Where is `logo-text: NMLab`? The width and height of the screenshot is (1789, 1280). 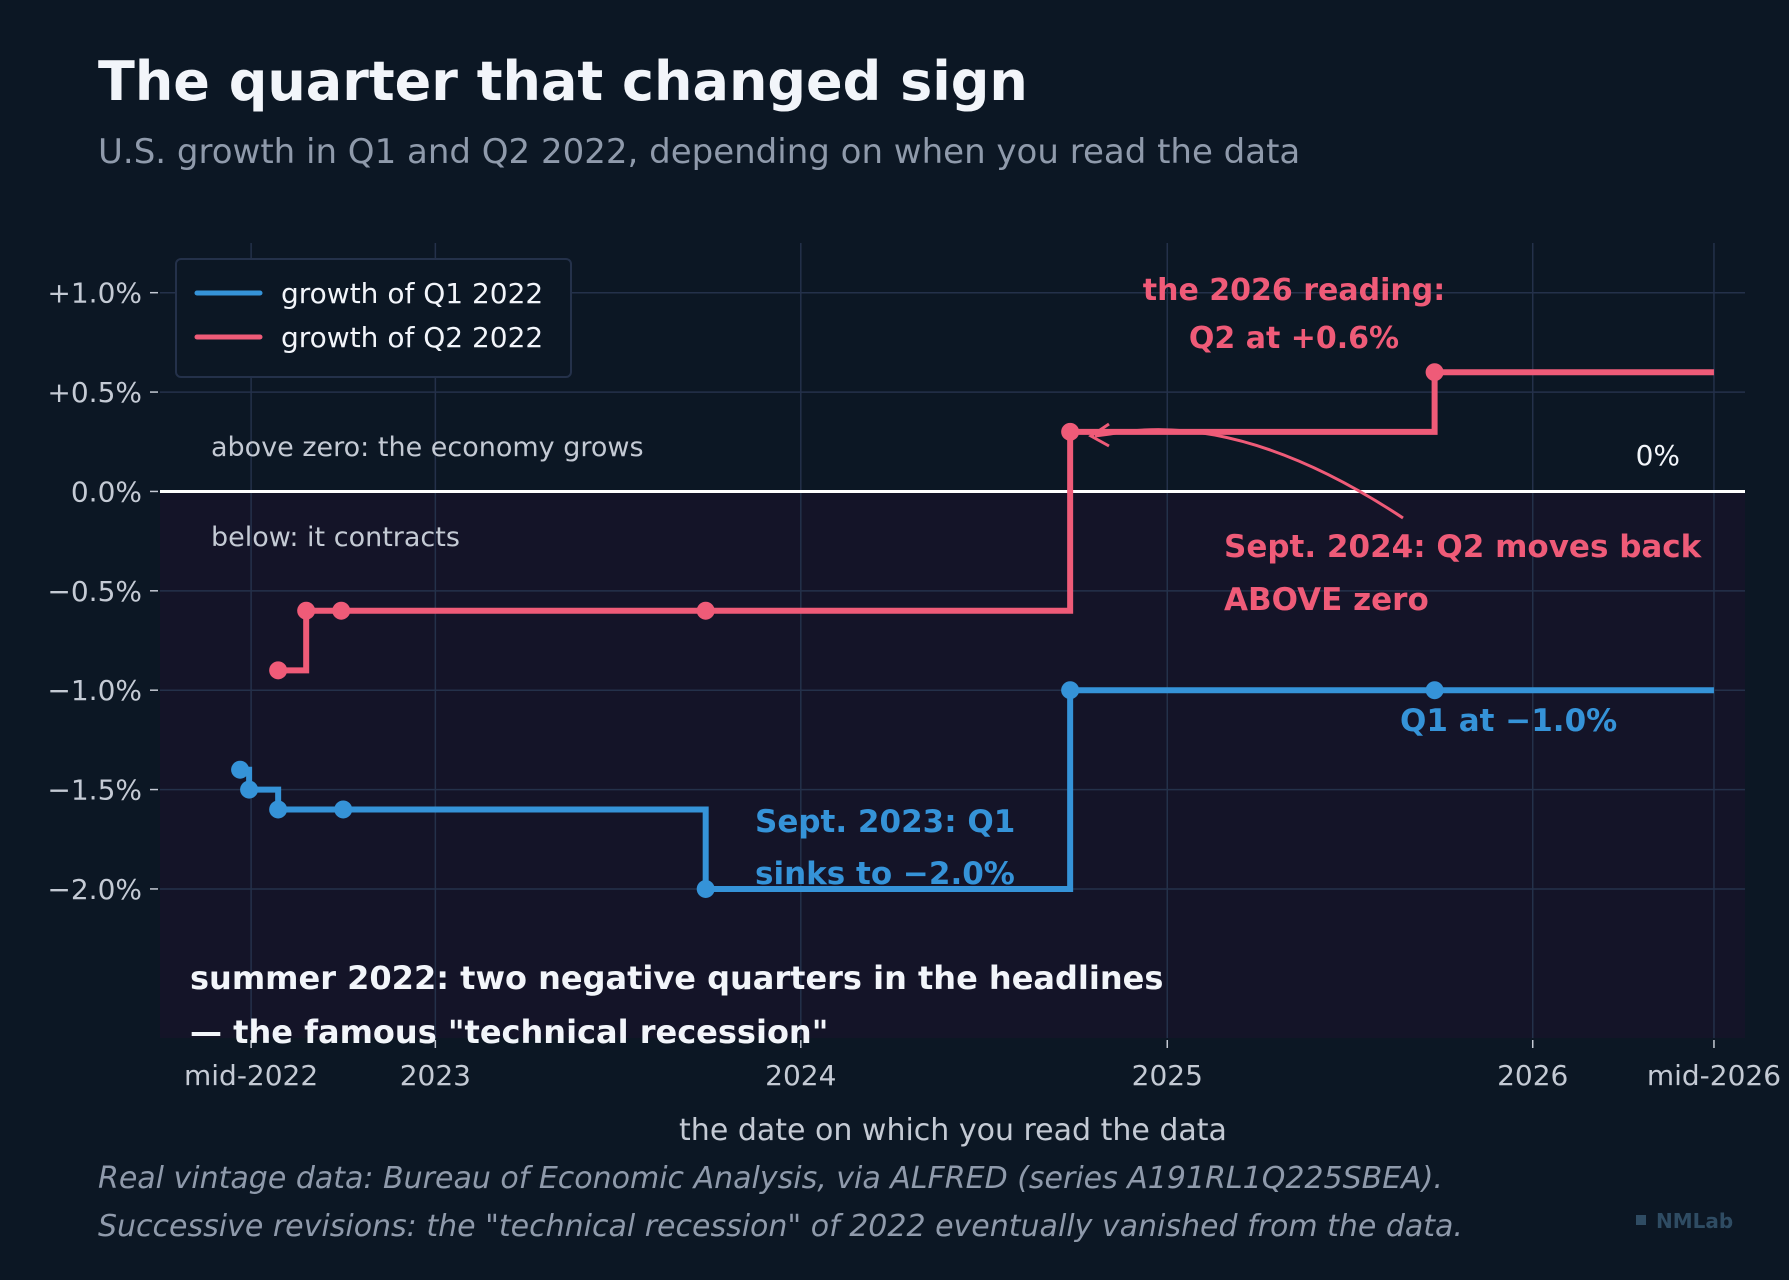 logo-text: NMLab is located at coordinates (1694, 1221).